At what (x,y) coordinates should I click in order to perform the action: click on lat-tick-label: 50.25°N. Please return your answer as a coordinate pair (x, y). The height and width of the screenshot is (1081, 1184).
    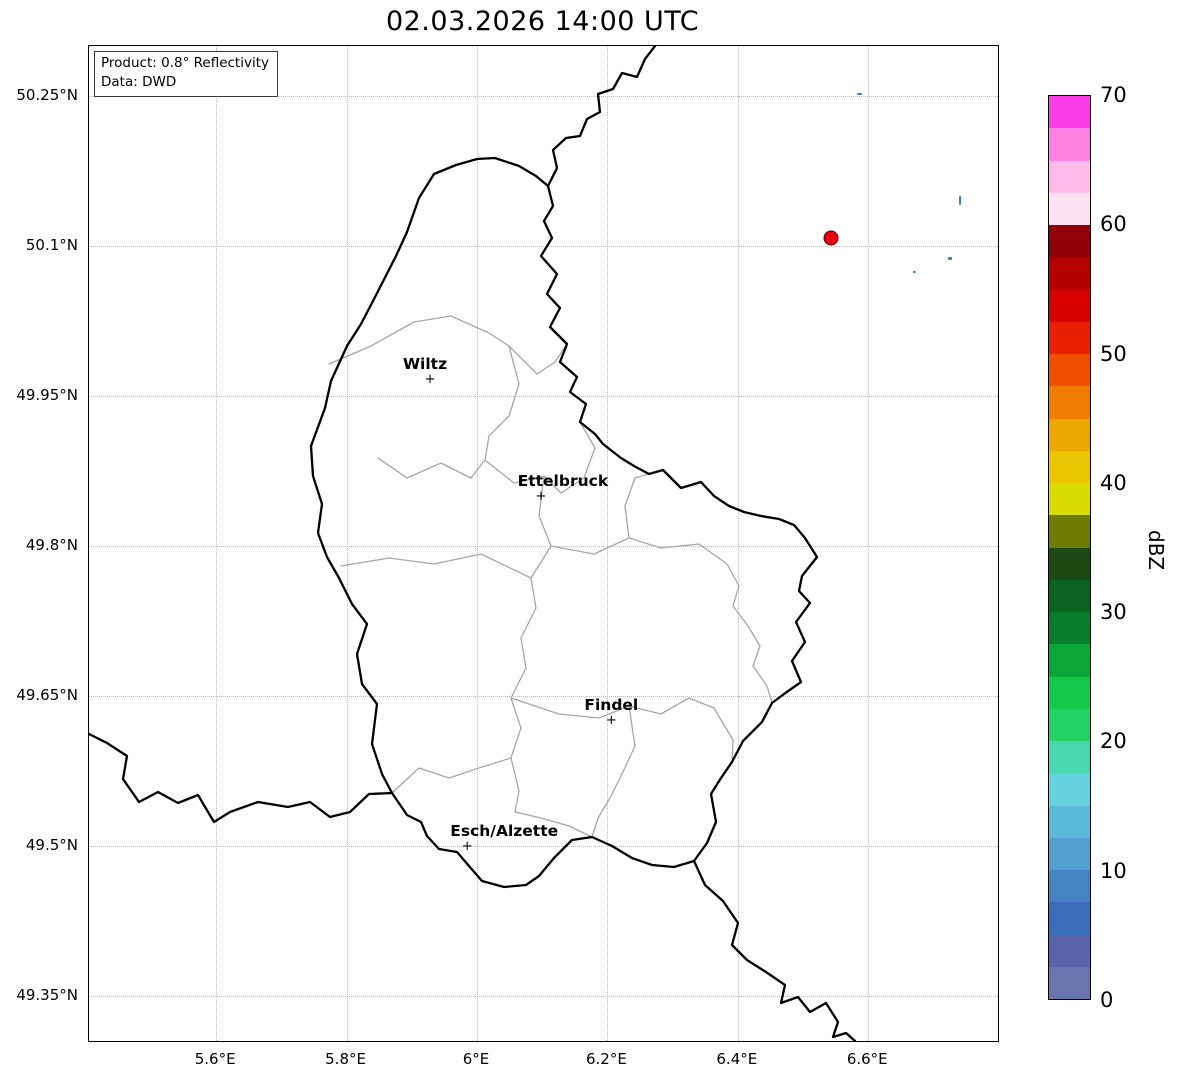
    Looking at the image, I should click on (47, 95).